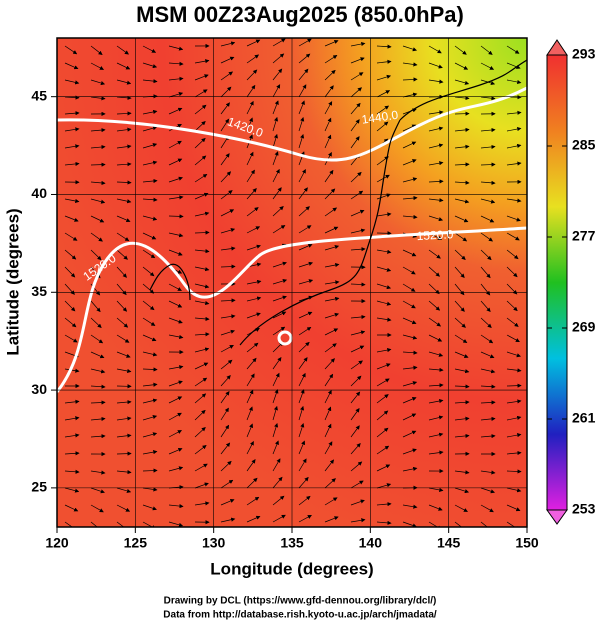 The width and height of the screenshot is (599, 630). Describe the element at coordinates (371, 543) in the screenshot. I see `x-tick-label: 140` at that location.